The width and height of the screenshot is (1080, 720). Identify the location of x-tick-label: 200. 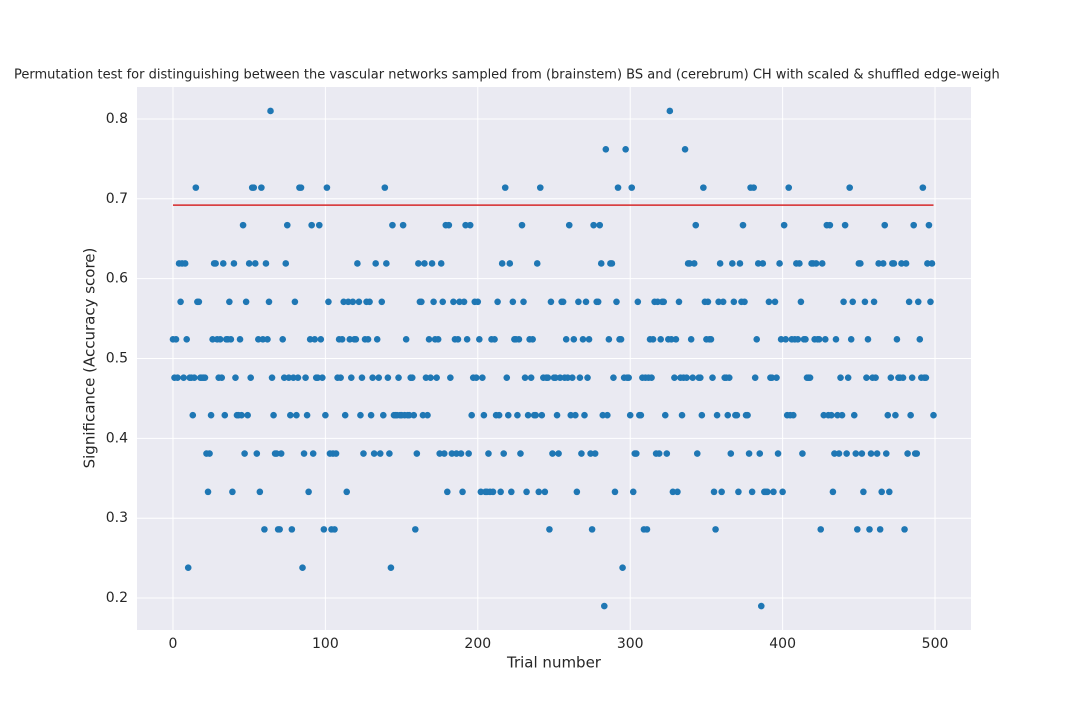
(477, 644).